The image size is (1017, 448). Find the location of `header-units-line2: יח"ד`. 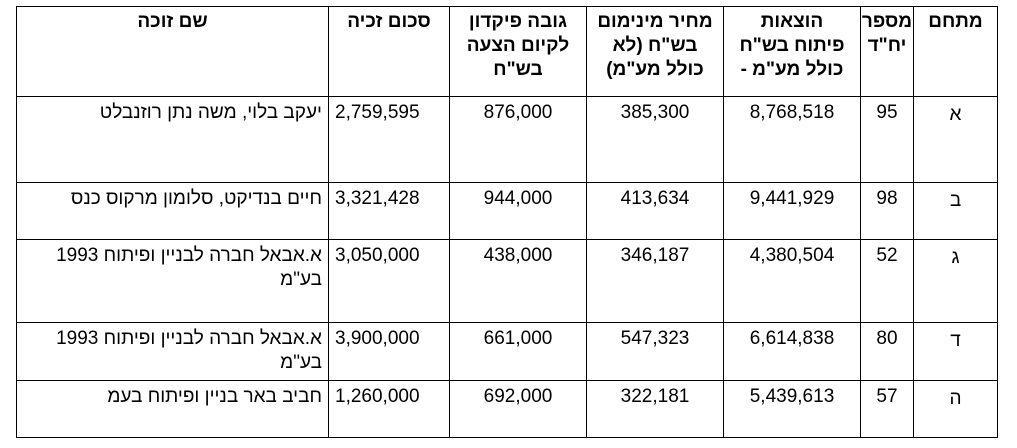

header-units-line2: יח"ד is located at coordinates (887, 45).